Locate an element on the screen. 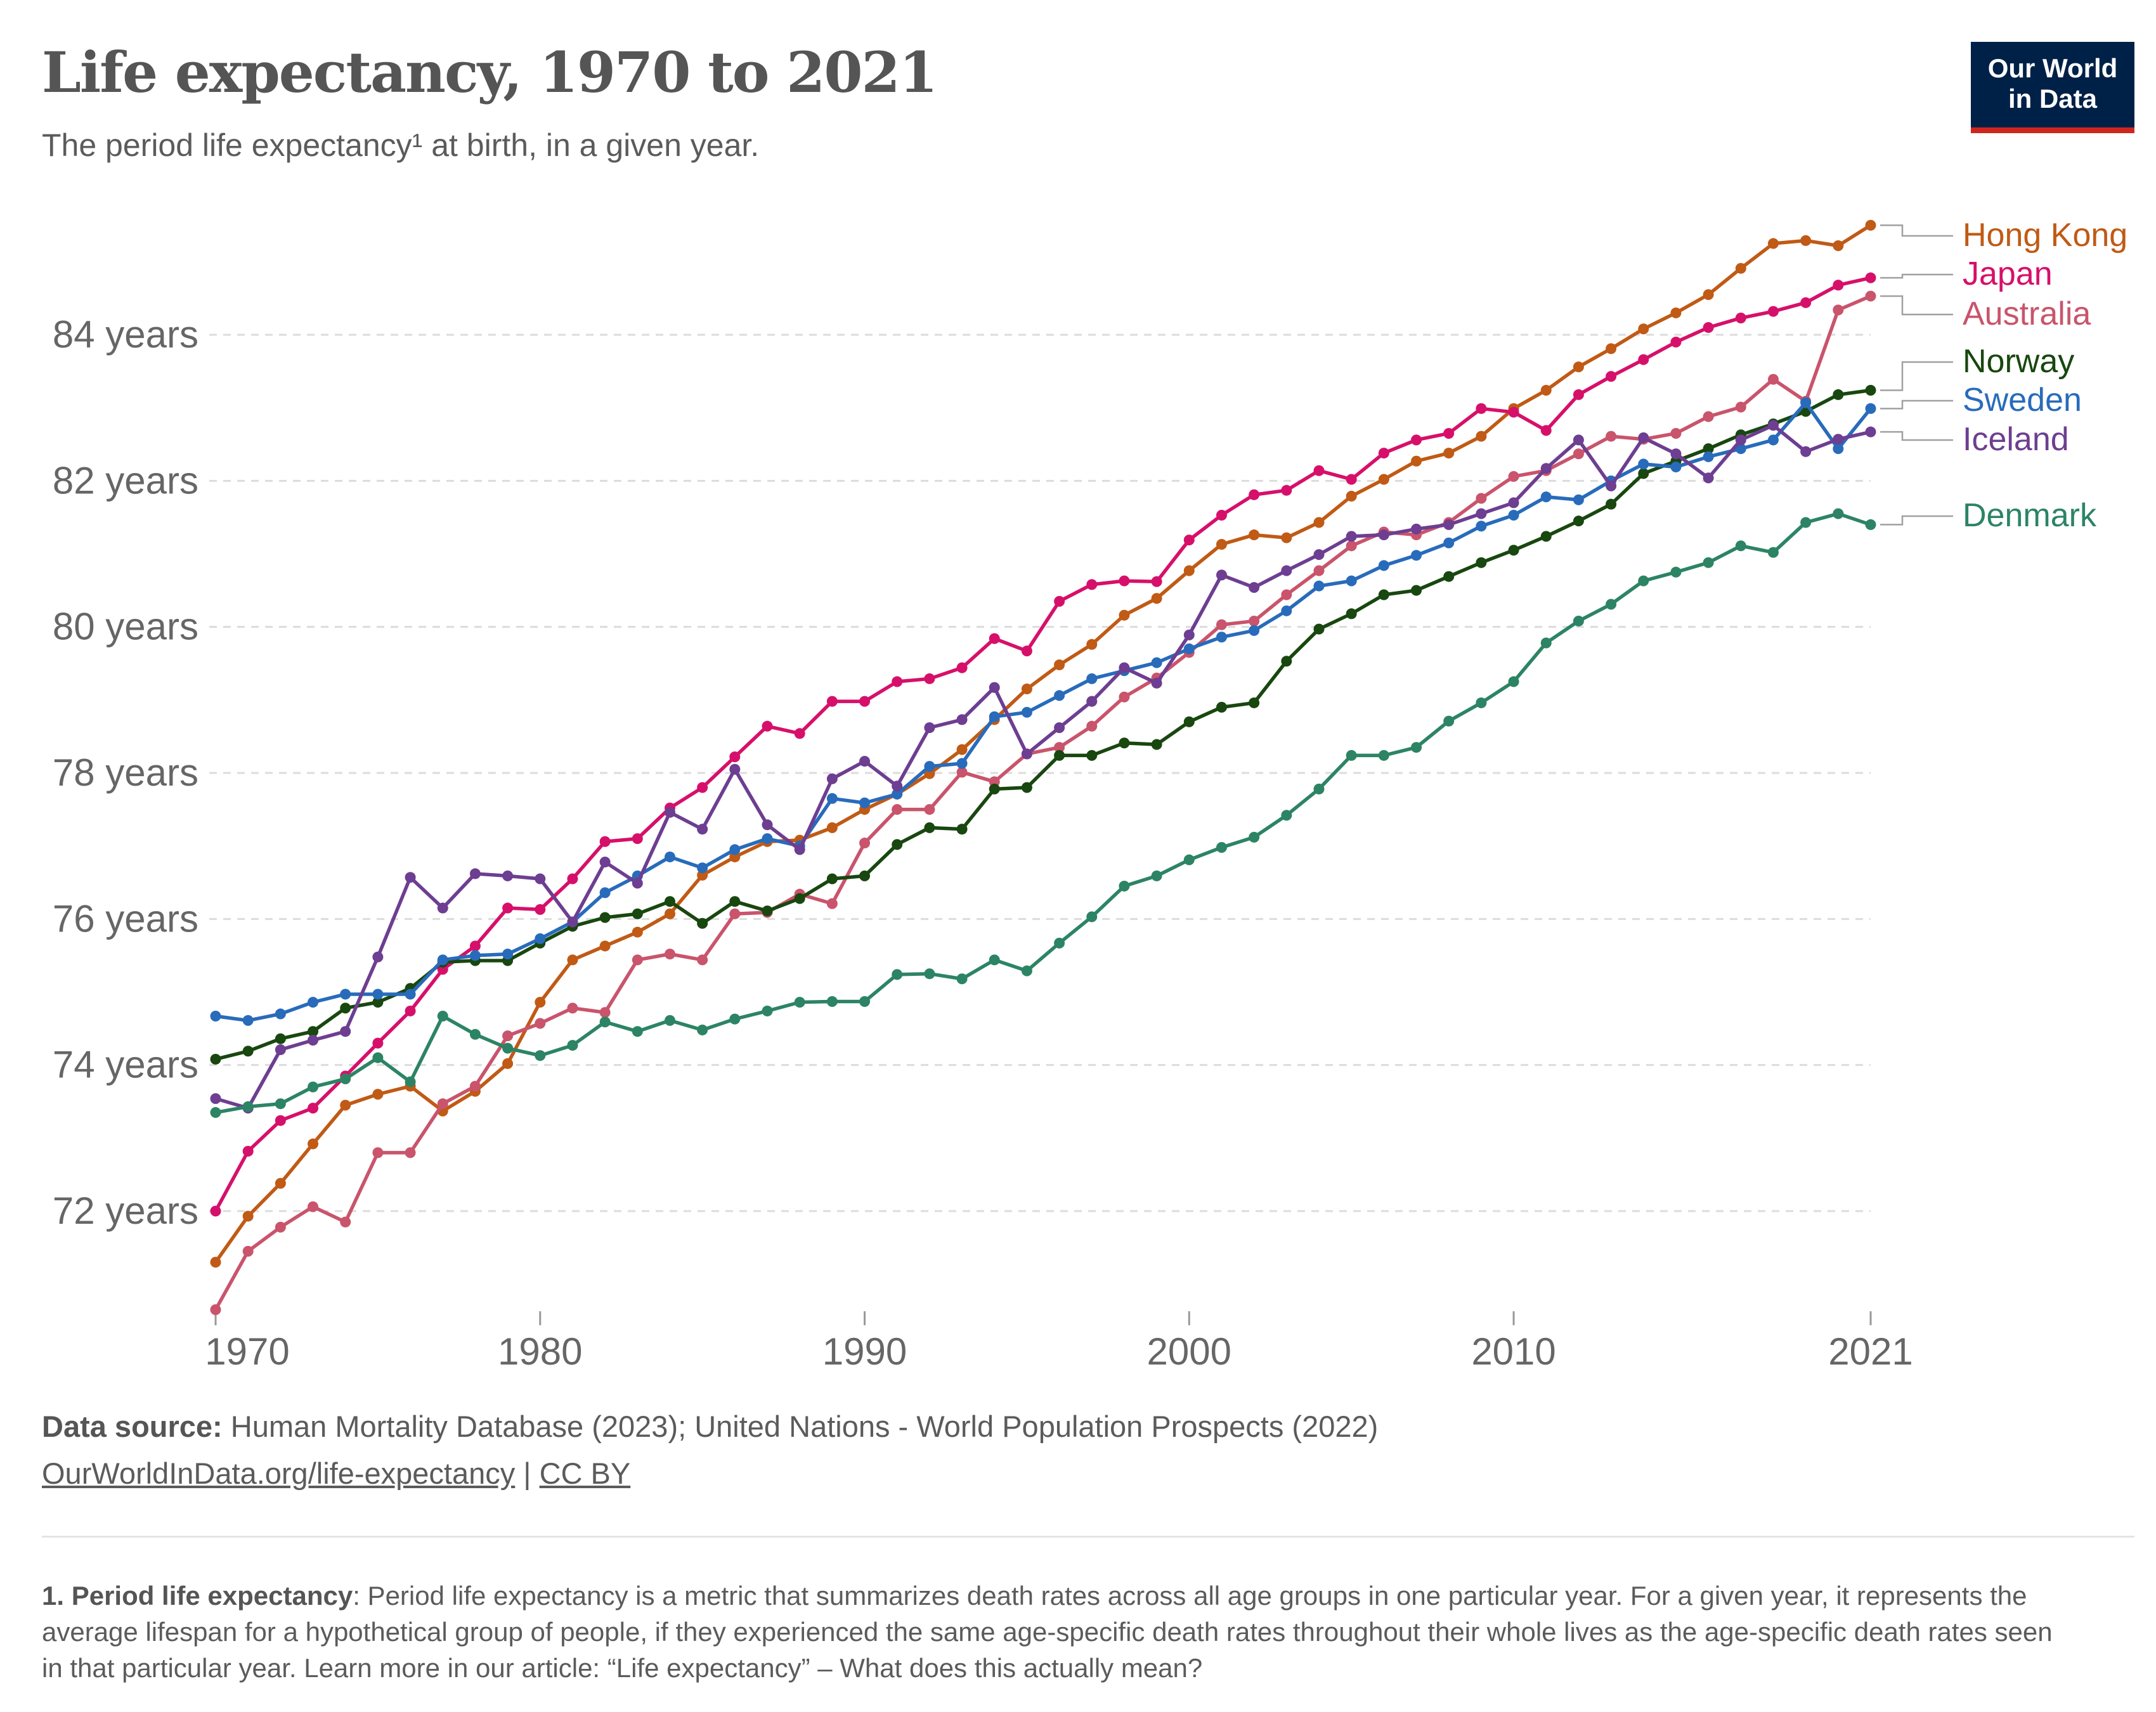 The width and height of the screenshot is (2156, 1712). chart-title: Life expectancy, 1970 to 2021 is located at coordinates (490, 72).